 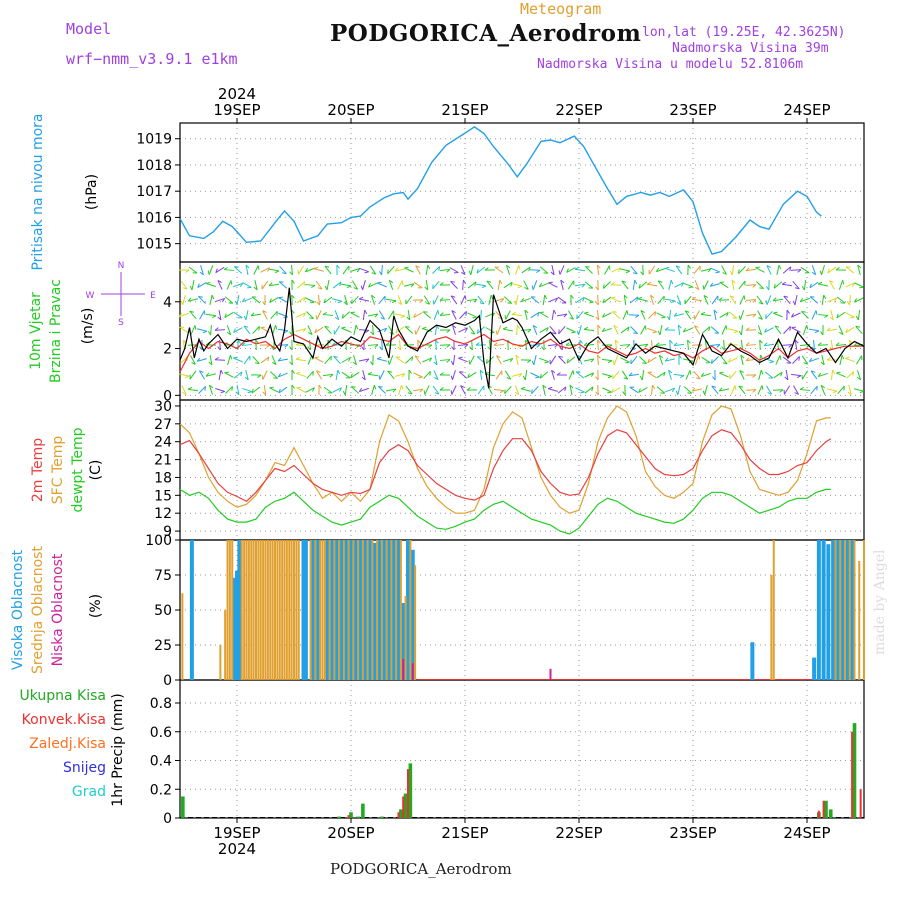 What do you see at coordinates (350, 833) in the screenshot?
I see `date-label-bottom: 20SEP` at bounding box center [350, 833].